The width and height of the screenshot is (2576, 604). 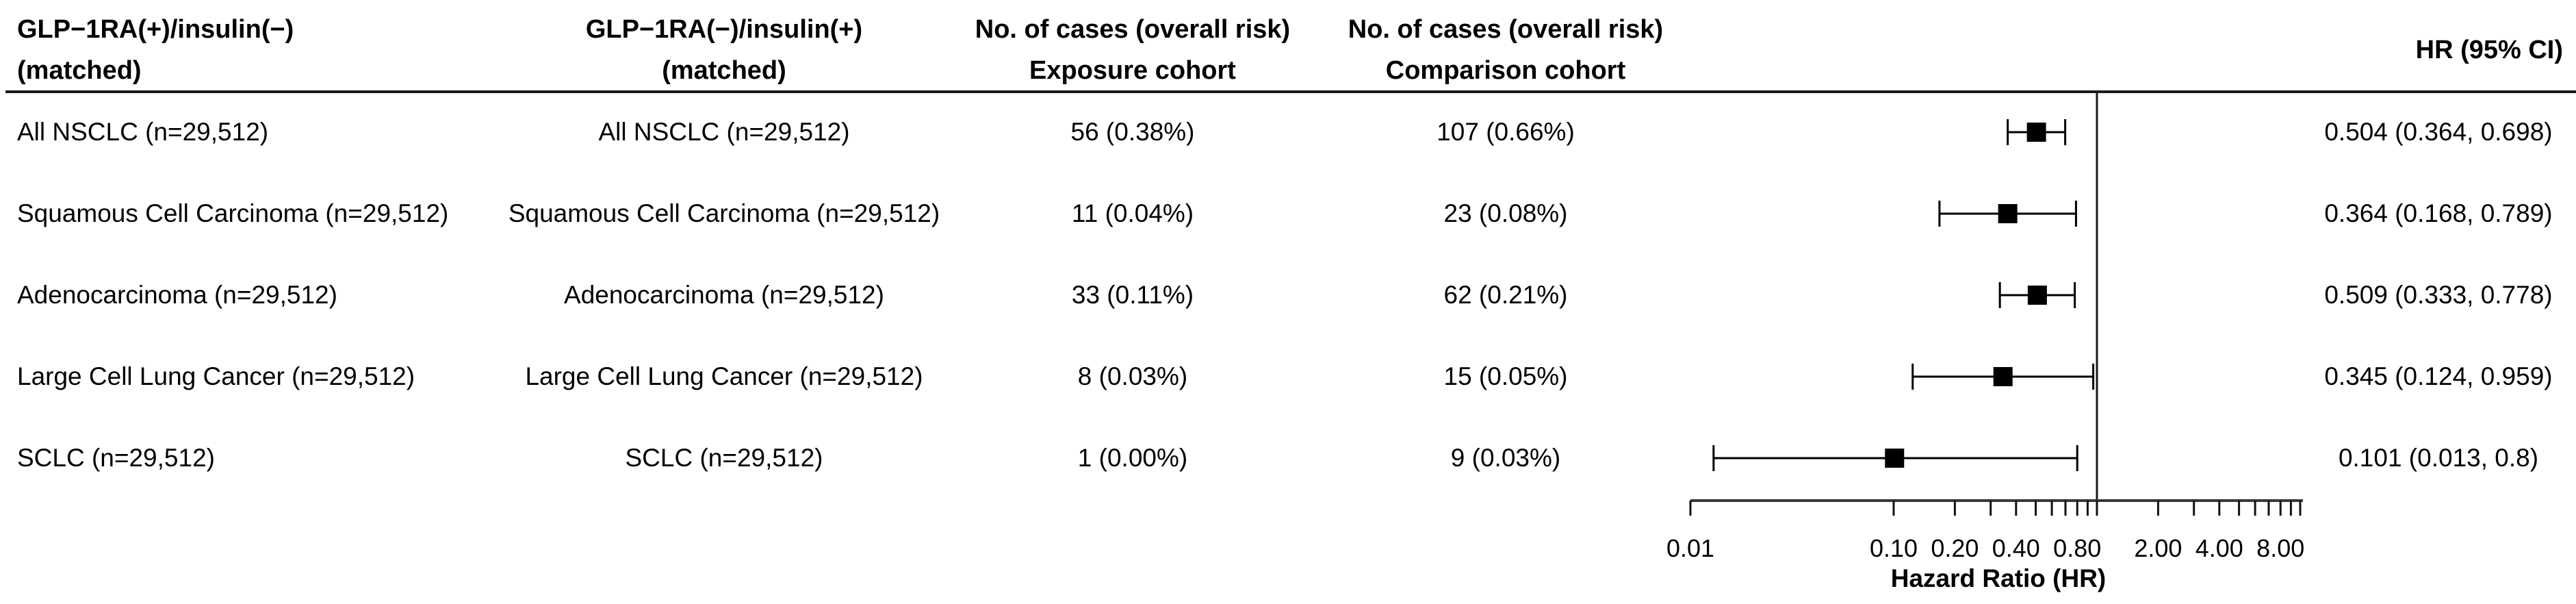 What do you see at coordinates (724, 70) in the screenshot?
I see `comparison-column-header-line2: (matched)` at bounding box center [724, 70].